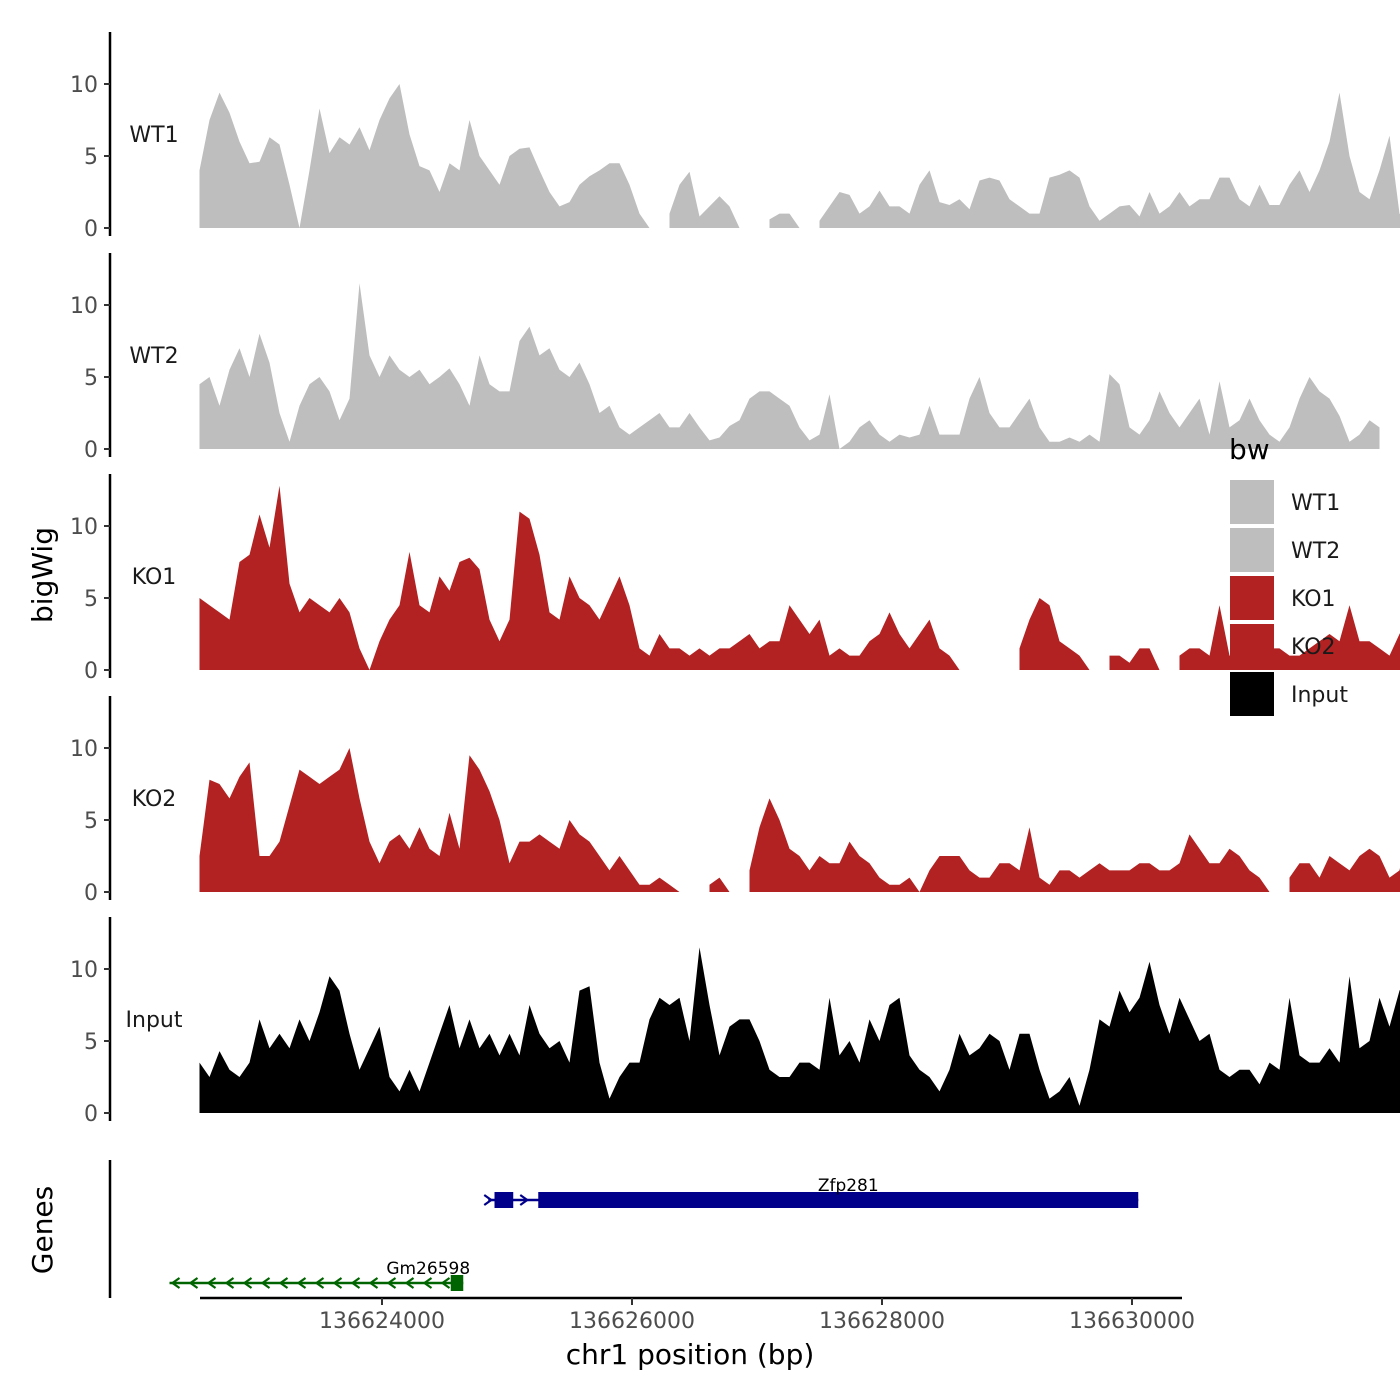  Describe the element at coordinates (1315, 551) in the screenshot. I see `legend-label-wt2: WT2` at that location.